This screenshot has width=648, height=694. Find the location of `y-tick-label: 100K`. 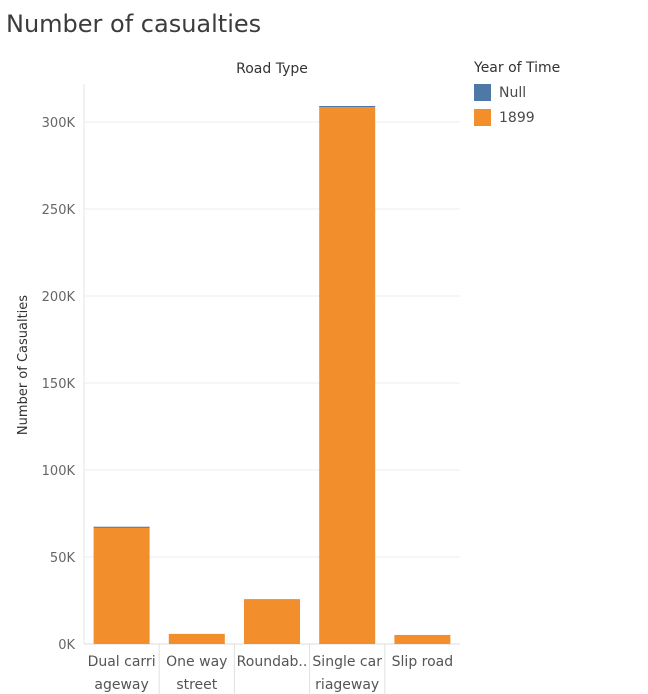

y-tick-label: 100K is located at coordinates (59, 471).